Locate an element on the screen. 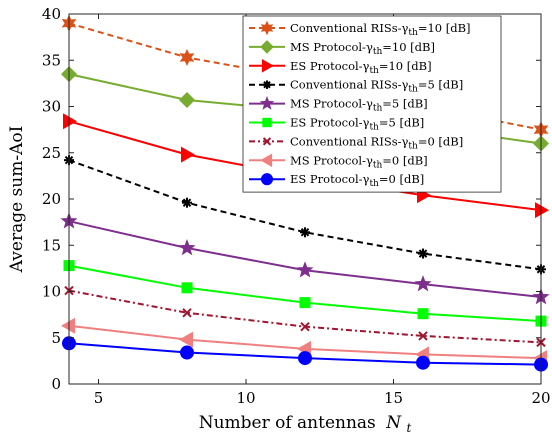 Image resolution: width=552 pixels, height=441 pixels. y-tick-label-0: 0 is located at coordinates (56, 384).